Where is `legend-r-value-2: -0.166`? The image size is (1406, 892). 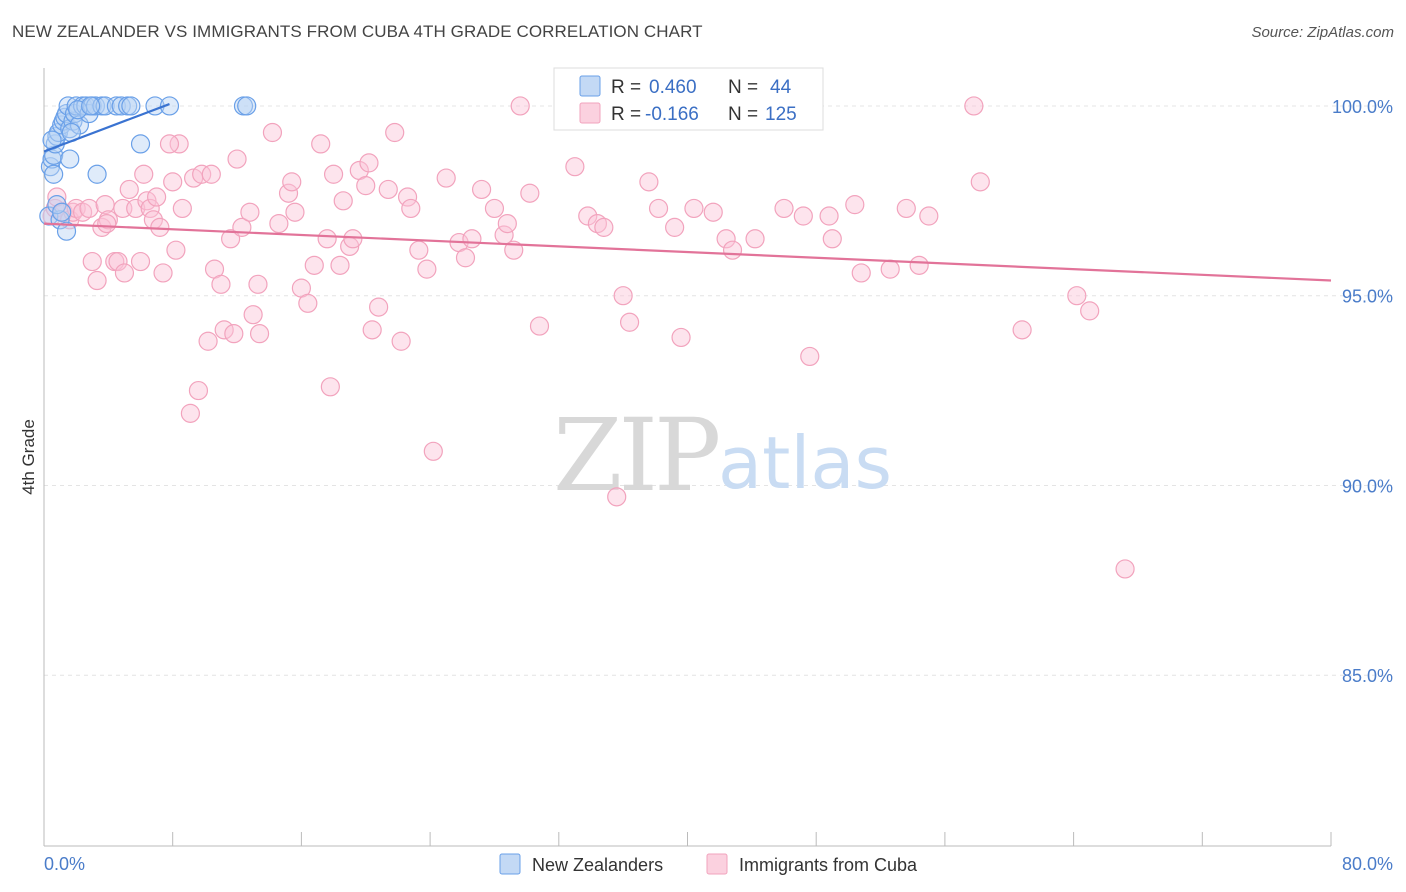 legend-r-value-2: -0.166 is located at coordinates (672, 114).